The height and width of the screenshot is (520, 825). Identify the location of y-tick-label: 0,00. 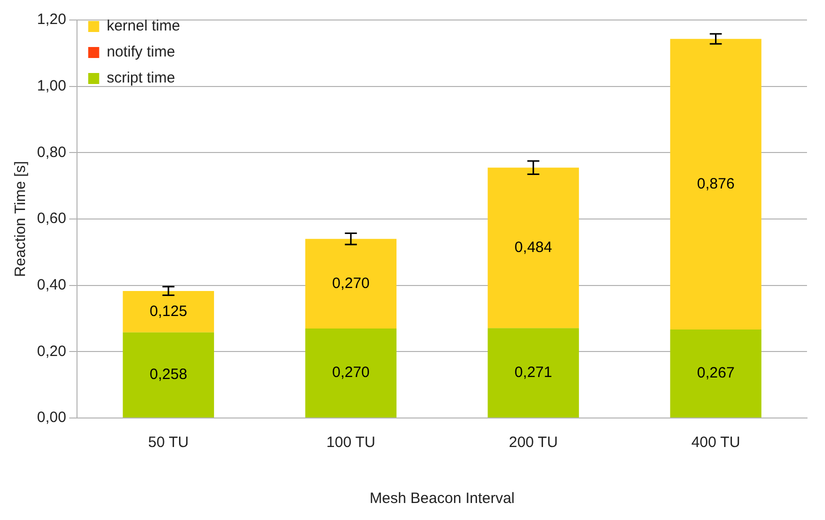
(51, 417).